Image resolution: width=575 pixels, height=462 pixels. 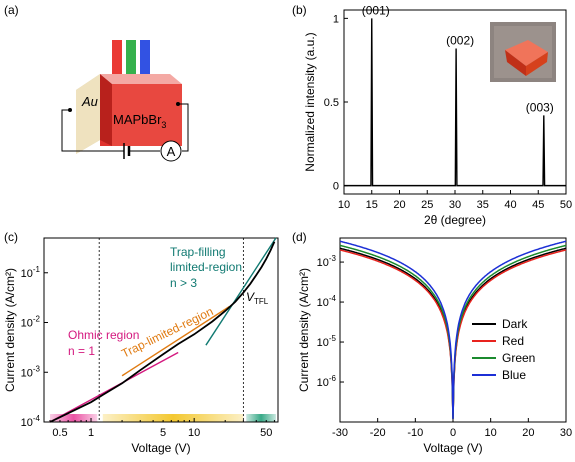 I want to click on trap-filling-label-1: Trap-filling, so click(x=198, y=252).